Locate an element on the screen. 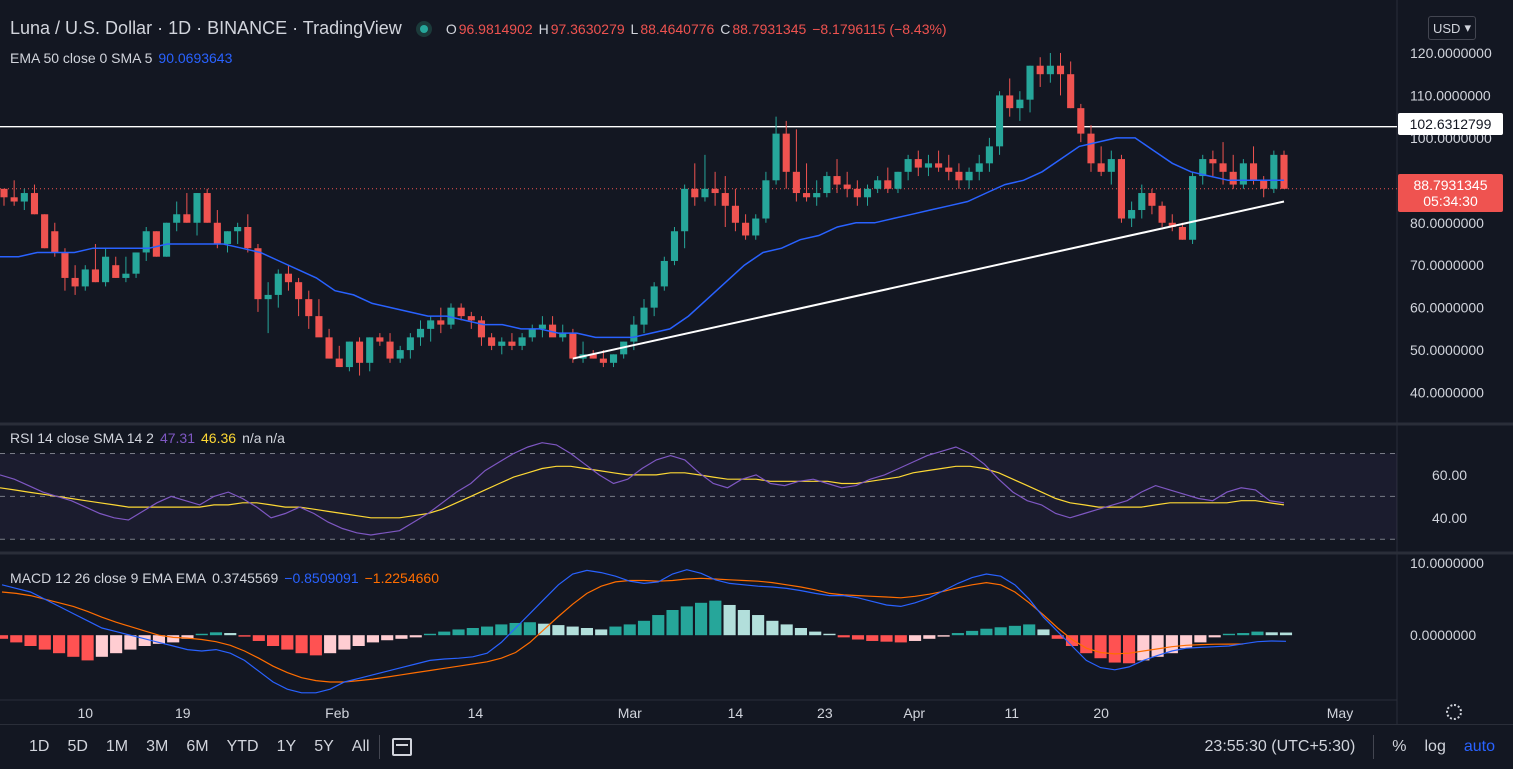 This screenshot has height=769, width=1513. timeframe-selector: 1D 5D 1M 3M 6M YTD 1Y 5Y All is located at coordinates (199, 747).